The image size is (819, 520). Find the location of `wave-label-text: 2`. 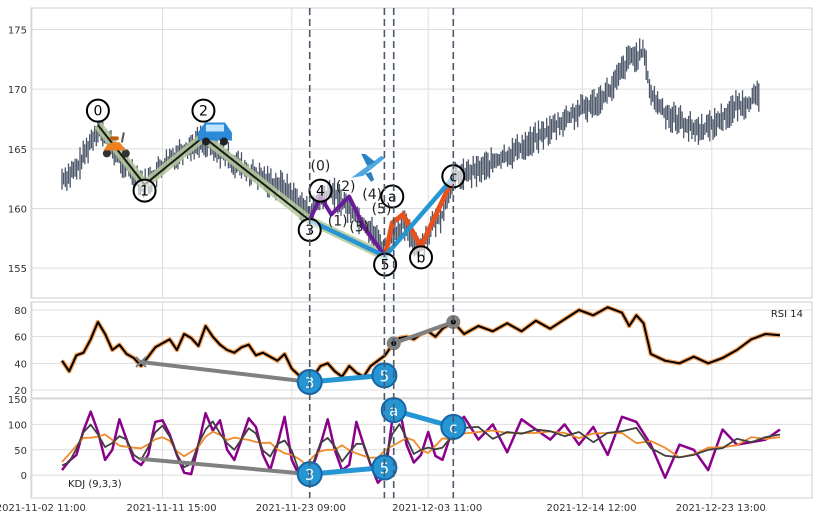

wave-label-text: 2 is located at coordinates (203, 112).